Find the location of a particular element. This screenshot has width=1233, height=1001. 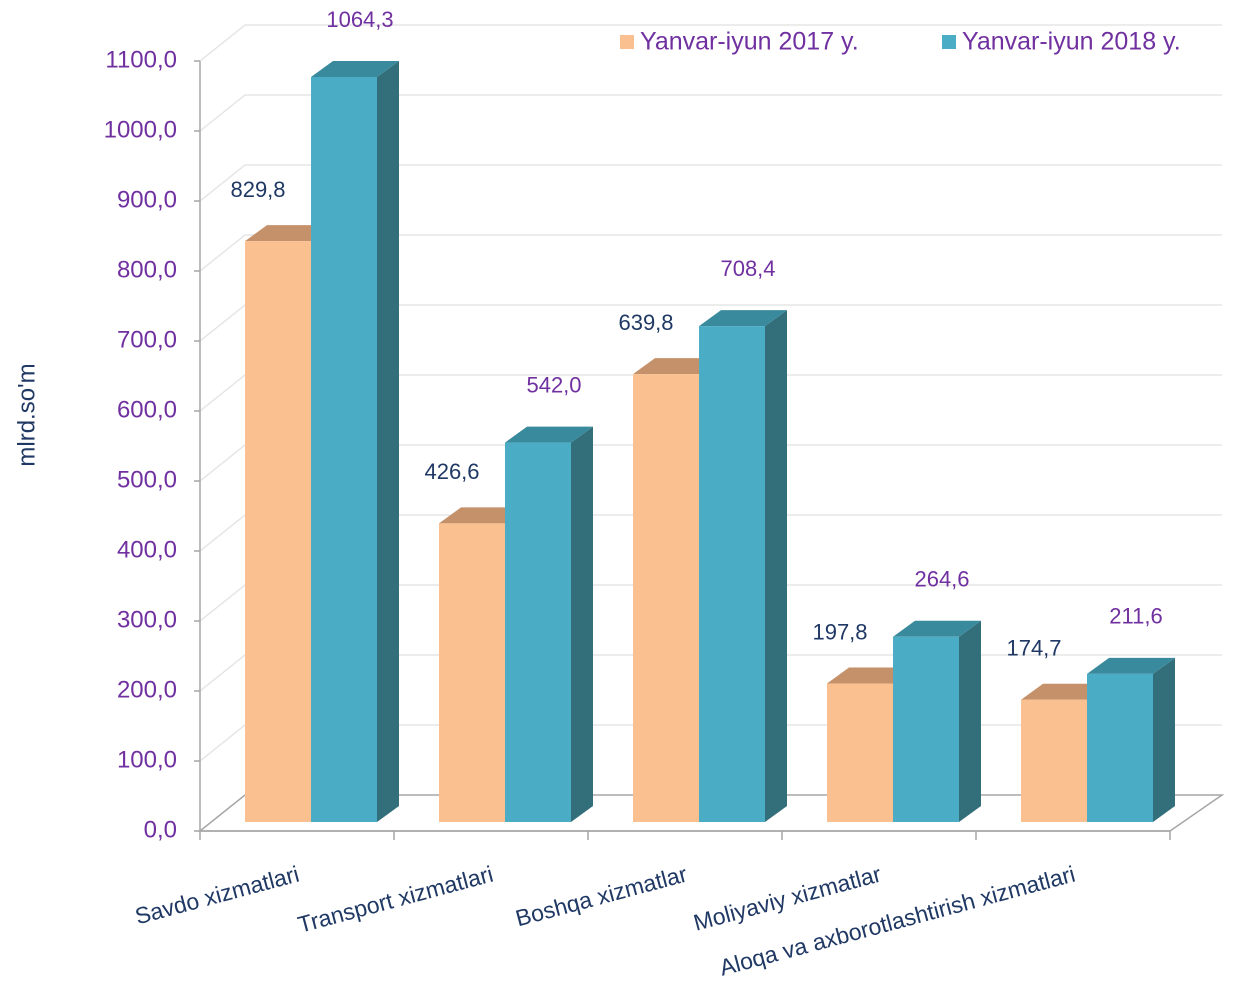

value-label: 639,8 is located at coordinates (645, 322).